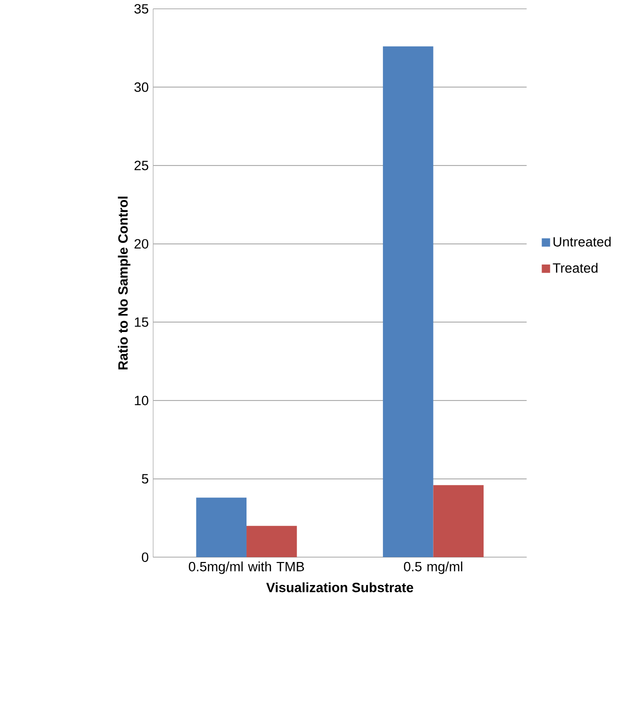  I want to click on y-tick-label: 35, so click(141, 9).